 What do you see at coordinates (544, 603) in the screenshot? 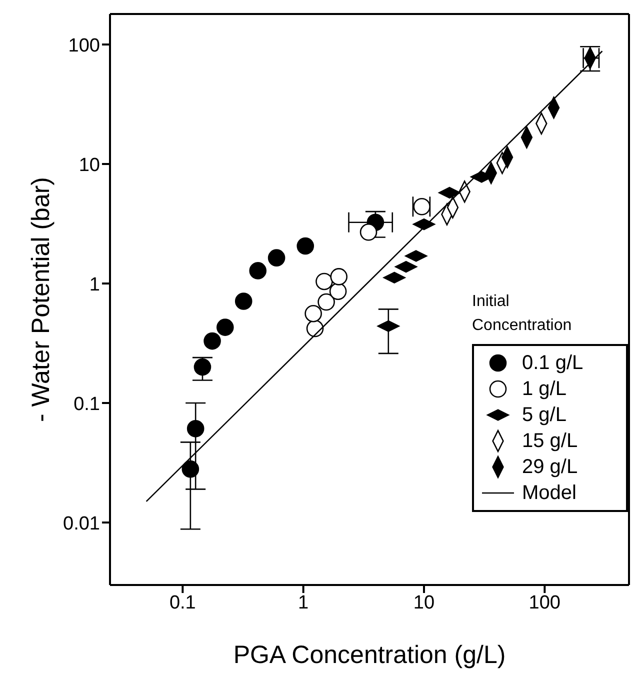
I see `x-tick-label: 100` at bounding box center [544, 603].